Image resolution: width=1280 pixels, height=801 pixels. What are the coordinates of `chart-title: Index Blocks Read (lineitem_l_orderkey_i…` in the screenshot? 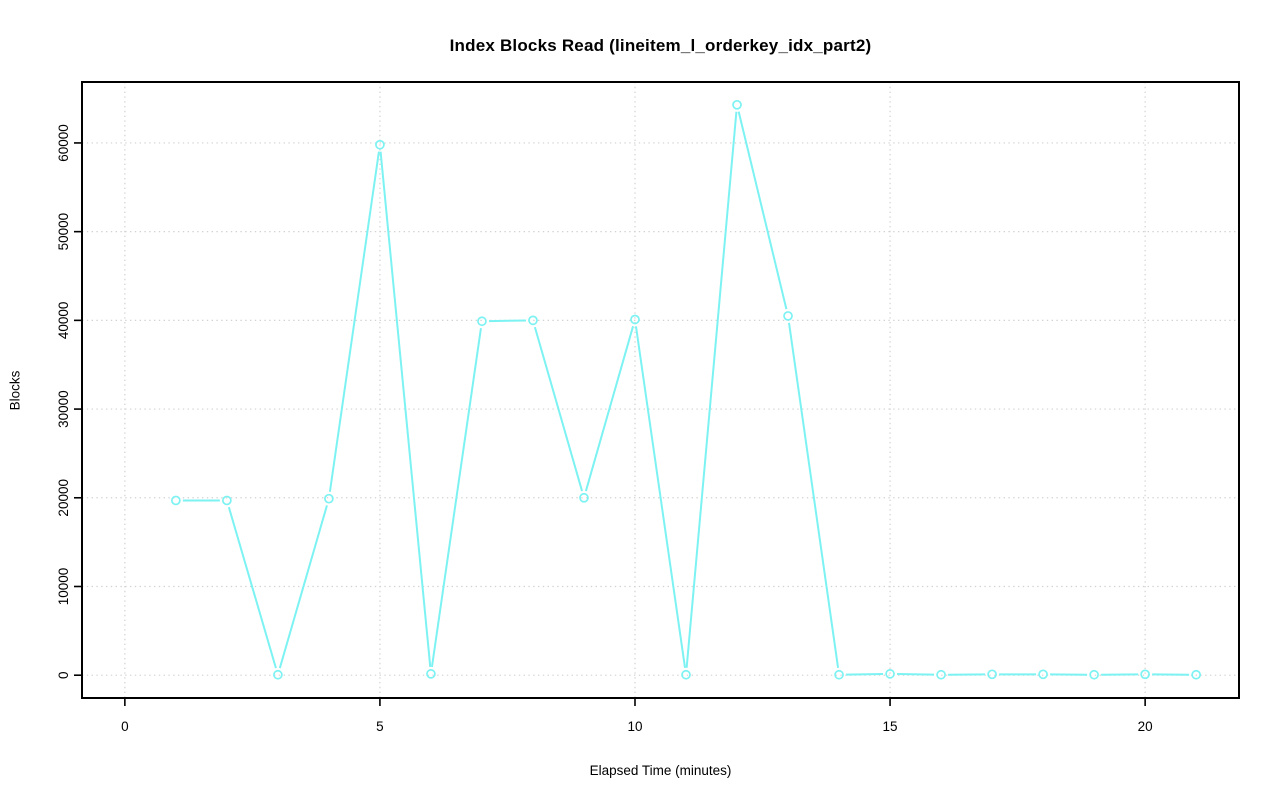 It's located at (660, 45).